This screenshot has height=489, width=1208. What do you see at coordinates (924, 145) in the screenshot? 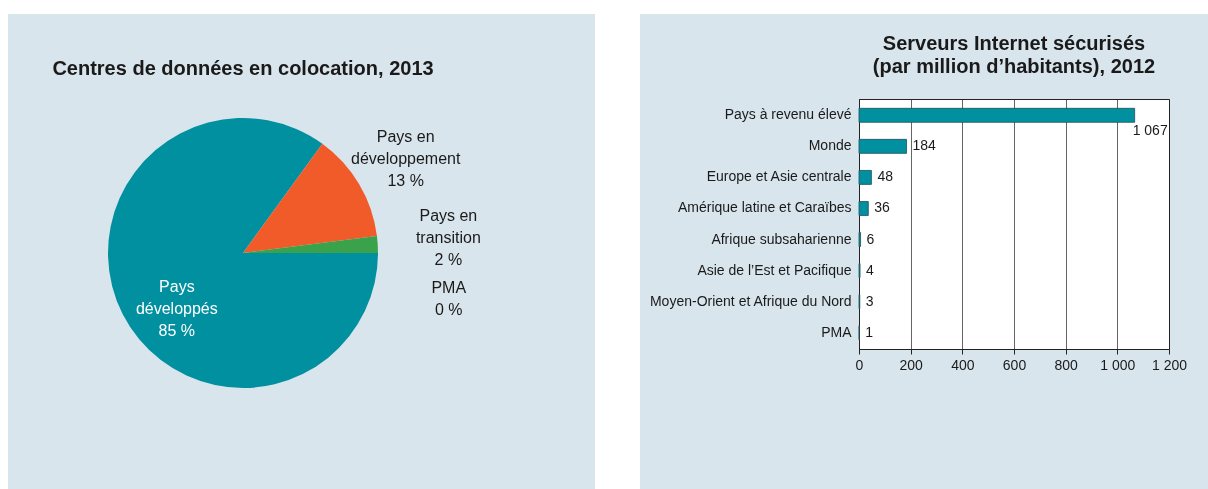
I see `data-label: 184` at bounding box center [924, 145].